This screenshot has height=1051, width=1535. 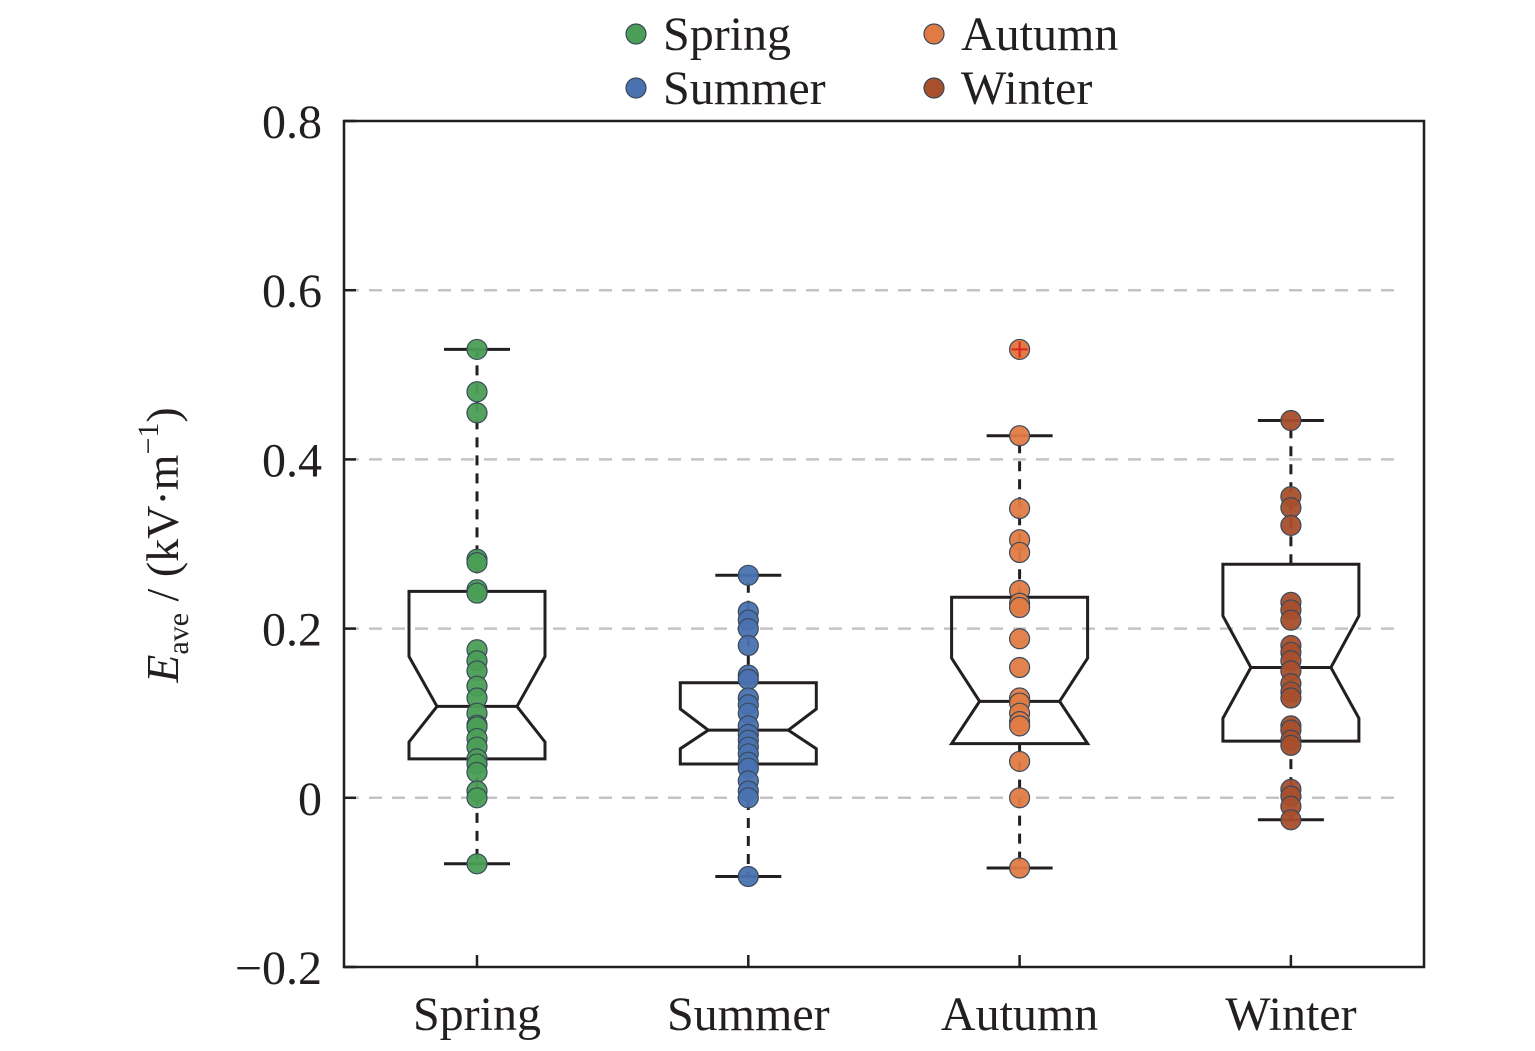 What do you see at coordinates (636, 34) in the screenshot?
I see `legend-marker-spring` at bounding box center [636, 34].